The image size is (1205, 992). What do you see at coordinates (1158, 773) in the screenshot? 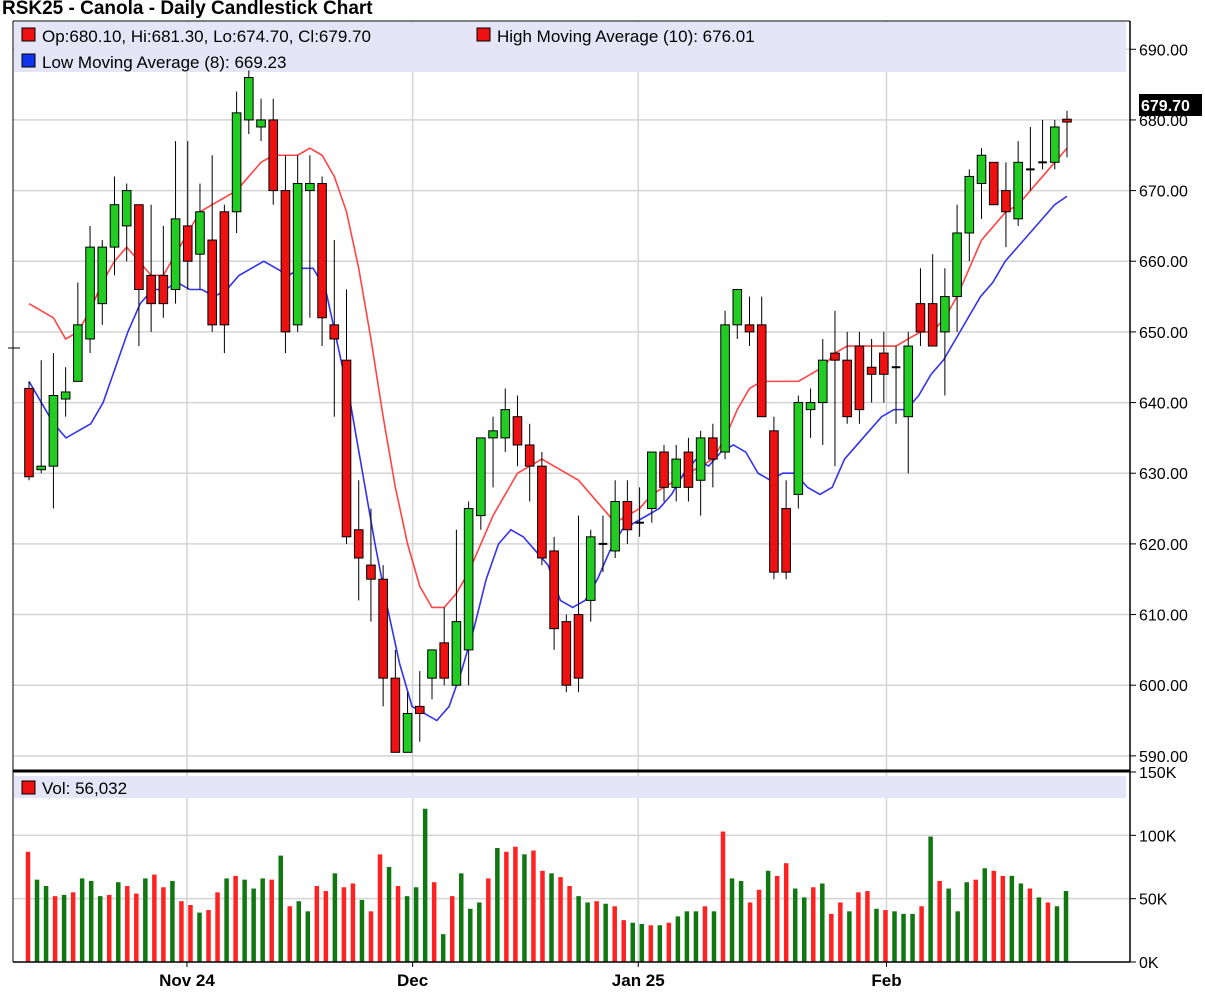
I see `volume-tick-label: 150K` at bounding box center [1158, 773].